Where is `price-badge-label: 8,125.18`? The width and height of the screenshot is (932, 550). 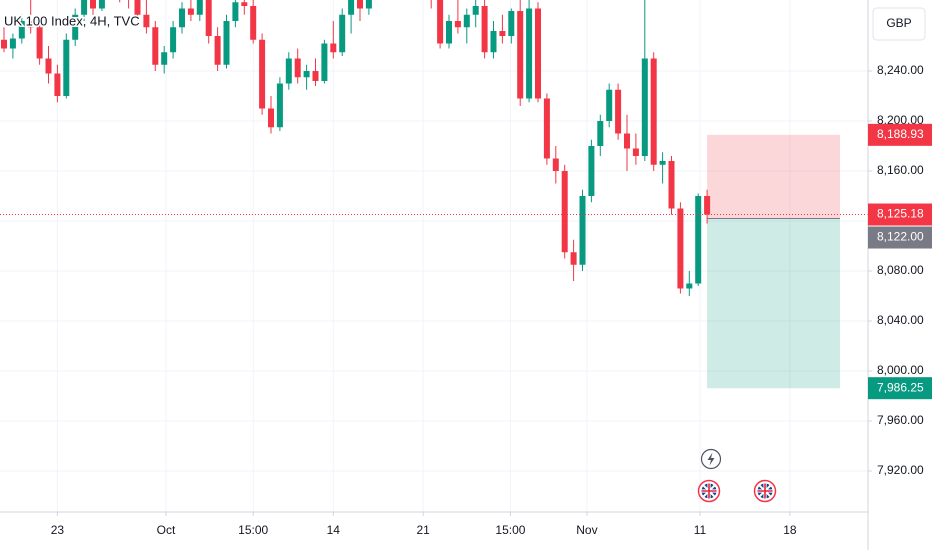 price-badge-label: 8,125.18 is located at coordinates (900, 214).